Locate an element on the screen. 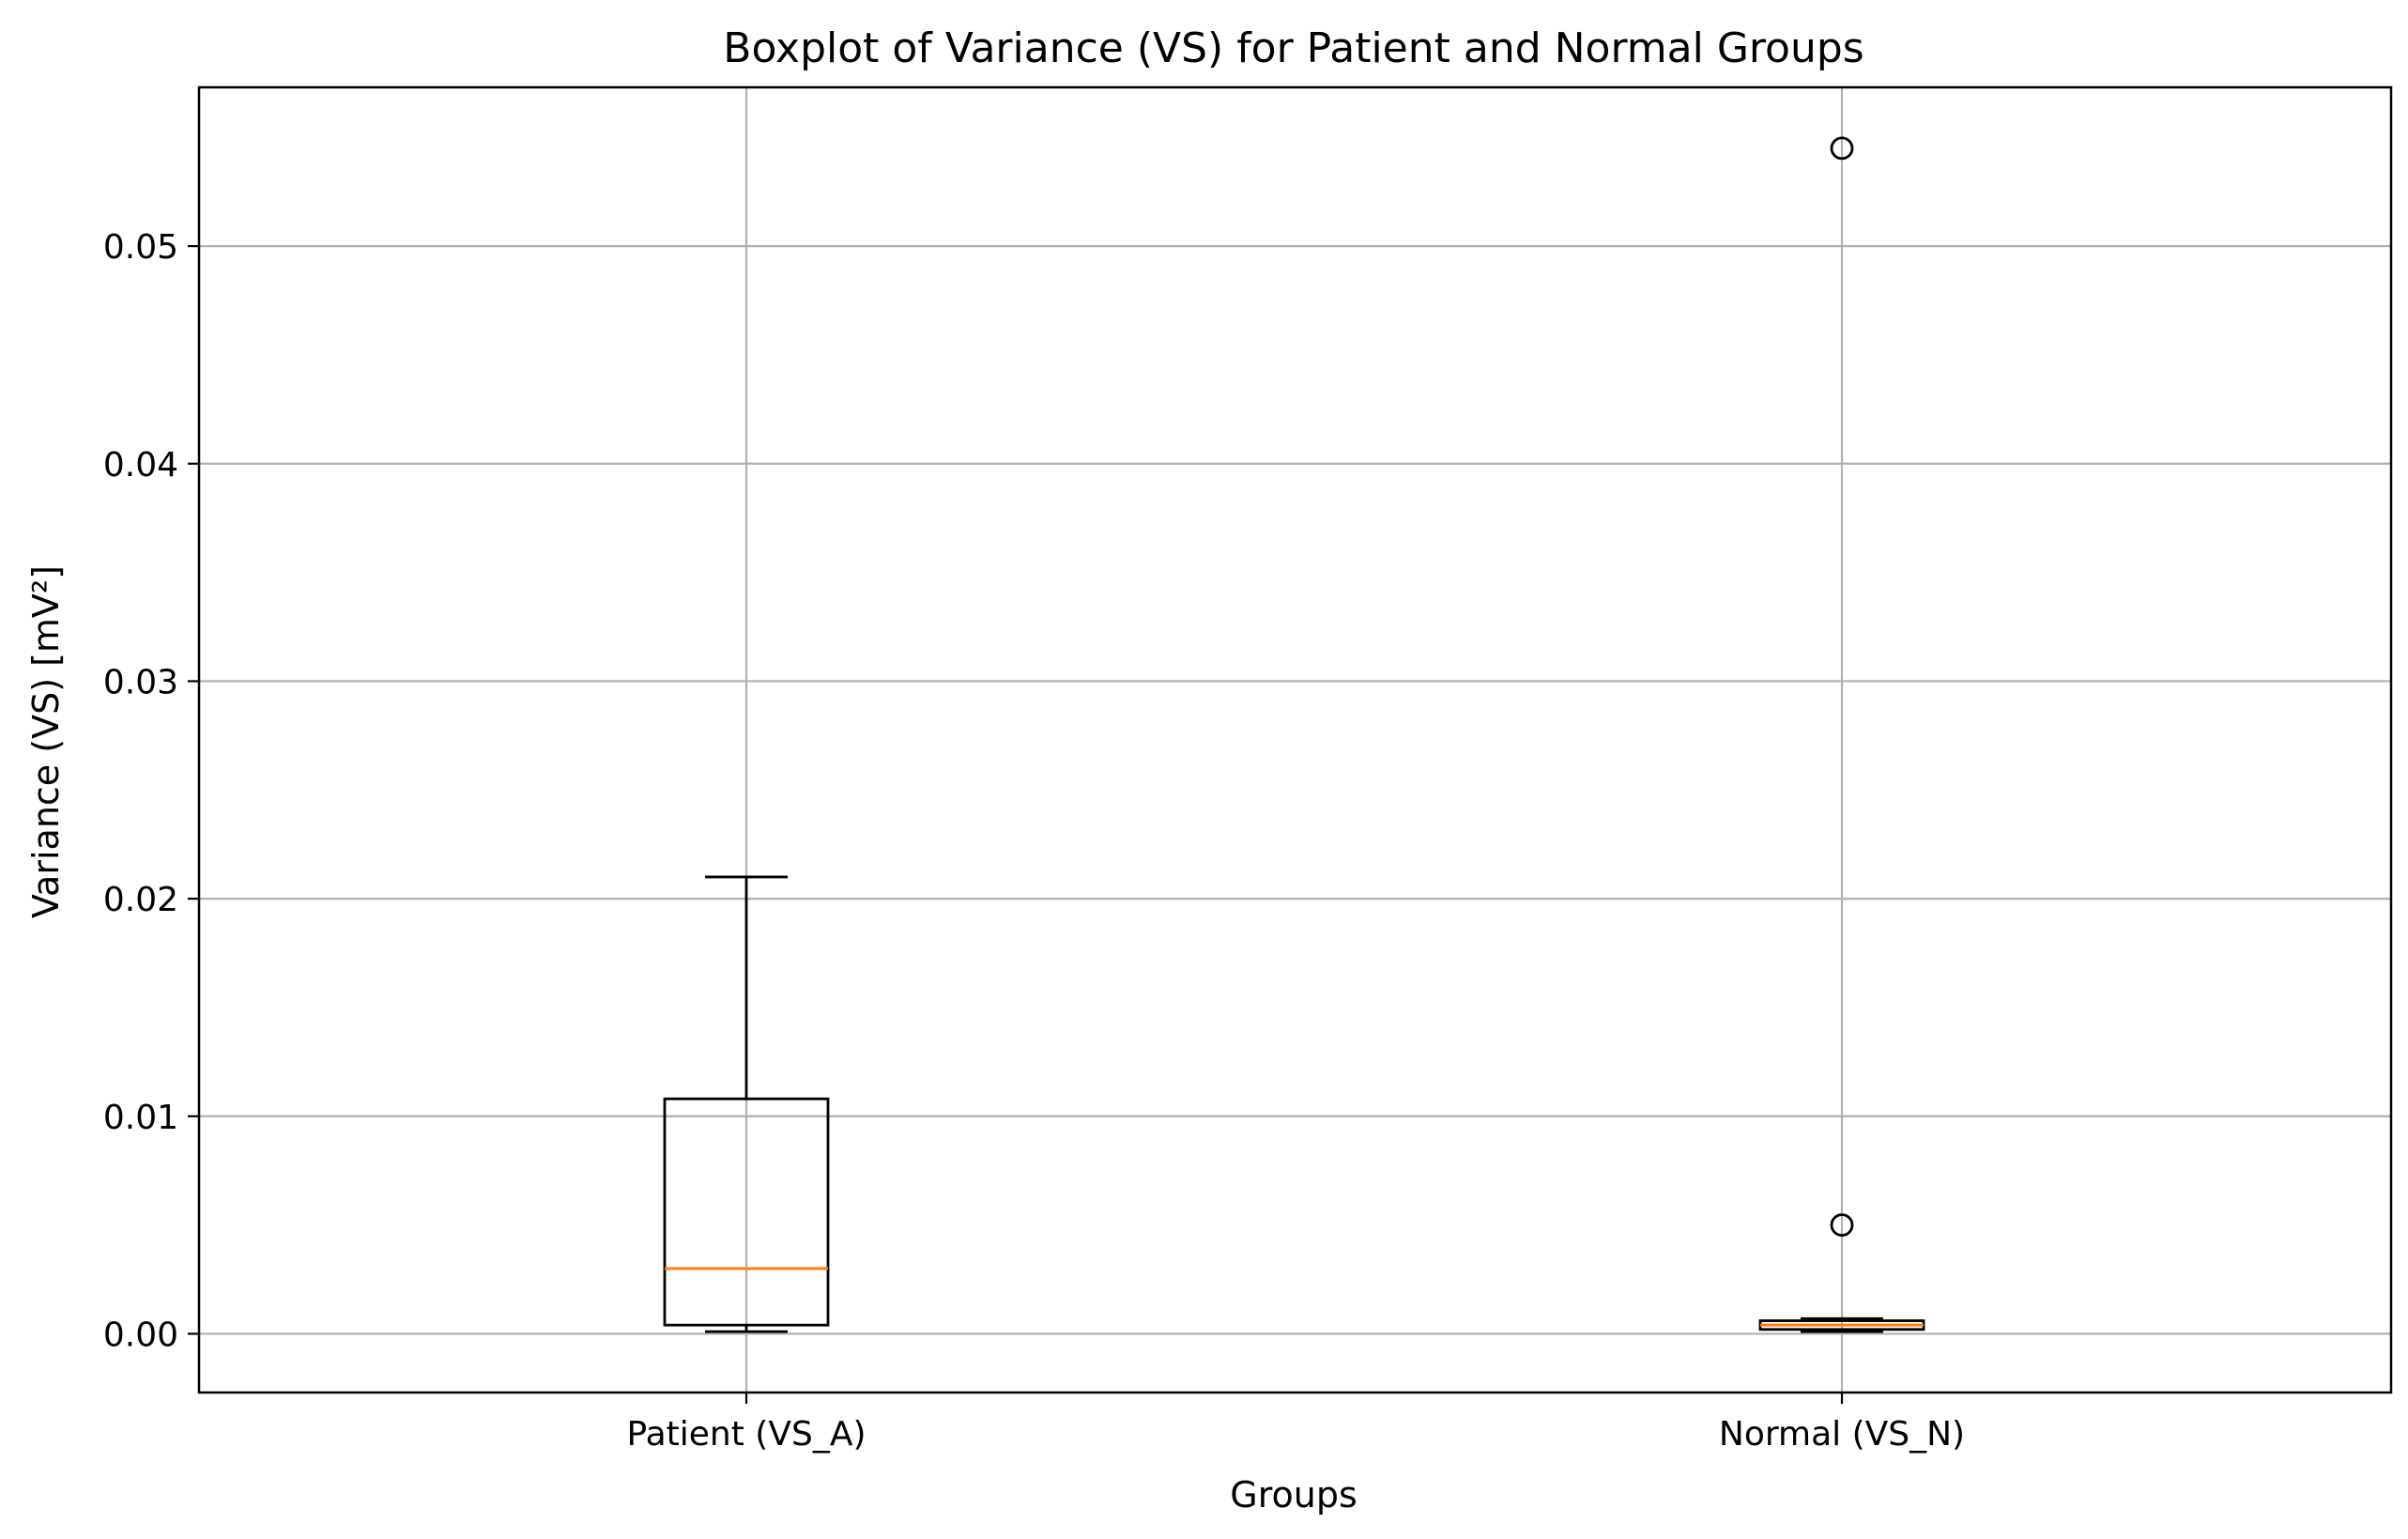 Image resolution: width=2408 pixels, height=1539 pixels. y-tick-label: 0.00 is located at coordinates (140, 1335).